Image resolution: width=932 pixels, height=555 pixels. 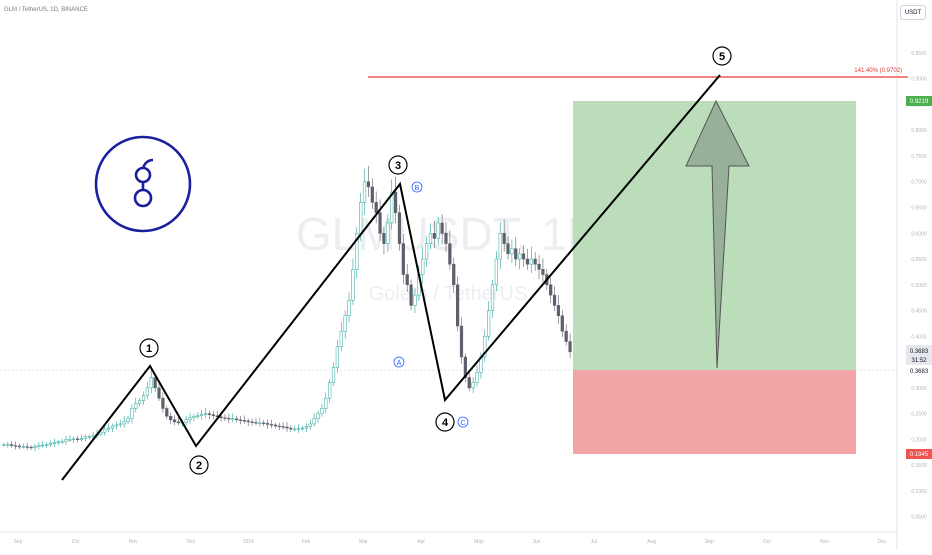 I want to click on currency-button: USDT, so click(x=913, y=12).